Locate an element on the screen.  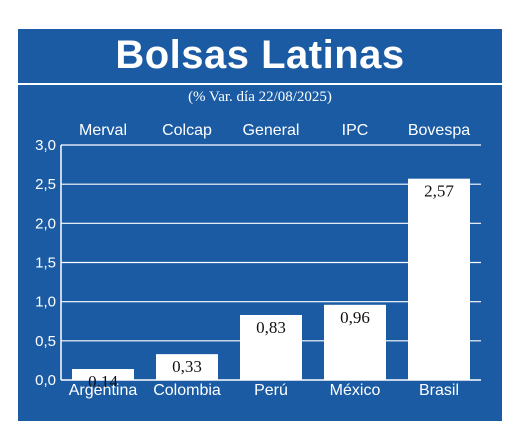
category-label: Perú is located at coordinates (271, 390).